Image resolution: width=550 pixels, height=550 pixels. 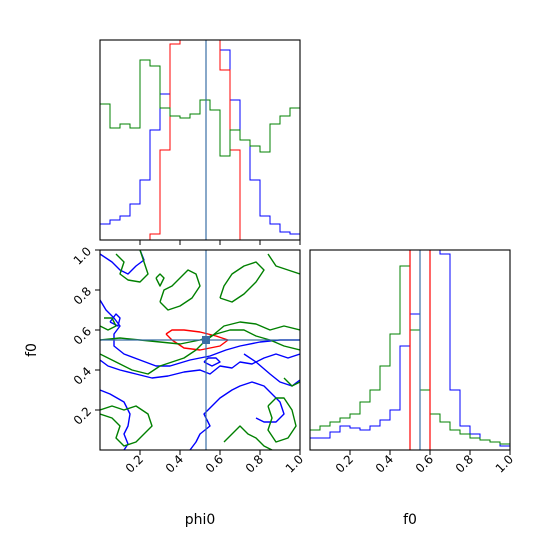 I want to click on contour-ytick-label: 0.4, so click(x=82, y=375).